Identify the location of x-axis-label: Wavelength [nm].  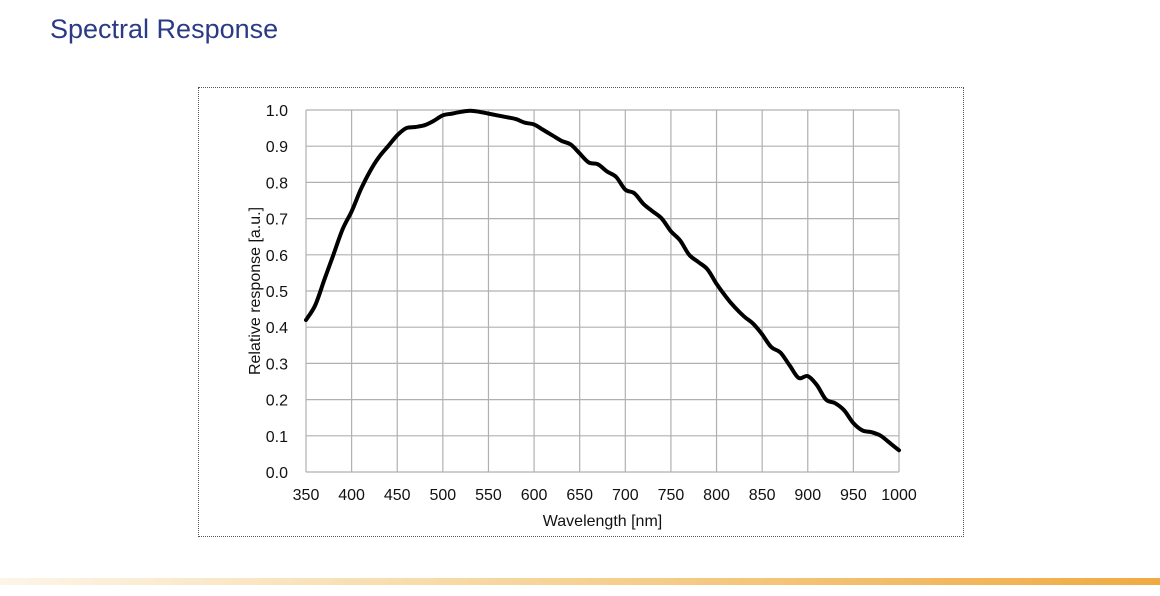
(602, 521).